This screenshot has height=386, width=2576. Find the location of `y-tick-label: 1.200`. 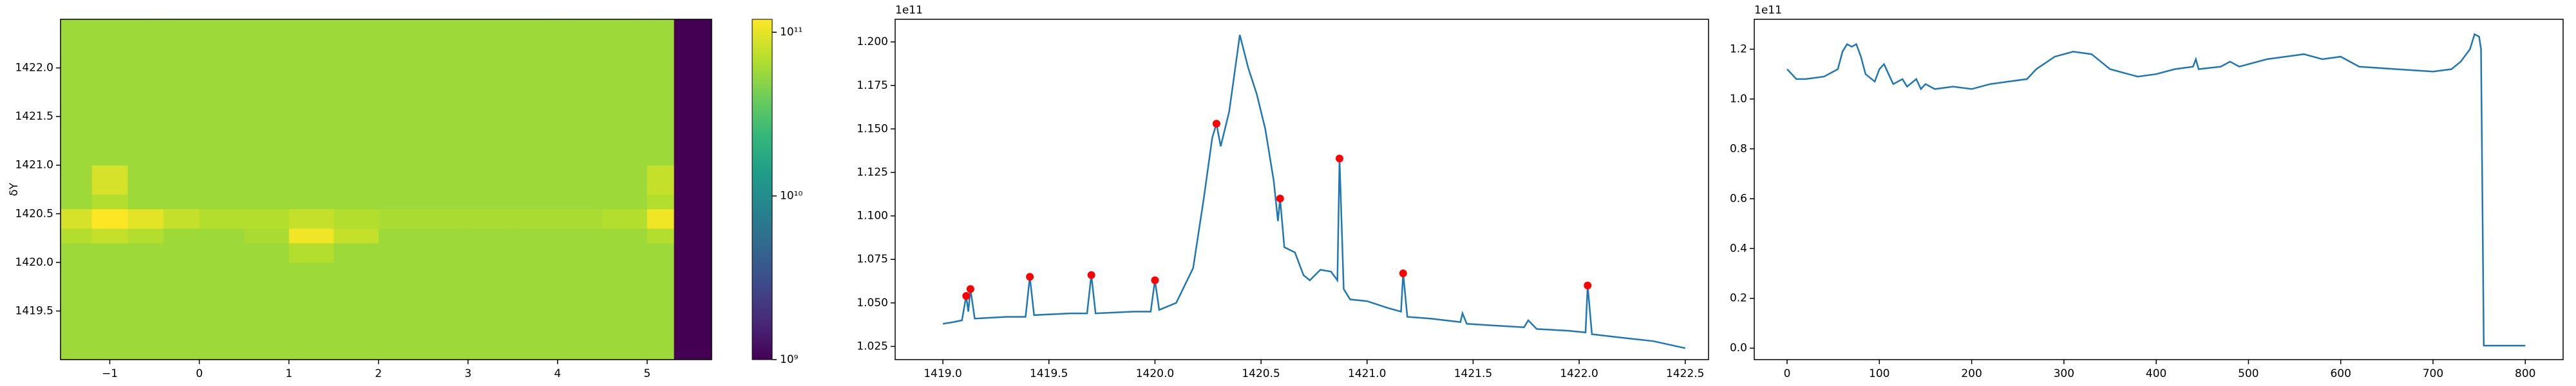

y-tick-label: 1.200 is located at coordinates (873, 41).